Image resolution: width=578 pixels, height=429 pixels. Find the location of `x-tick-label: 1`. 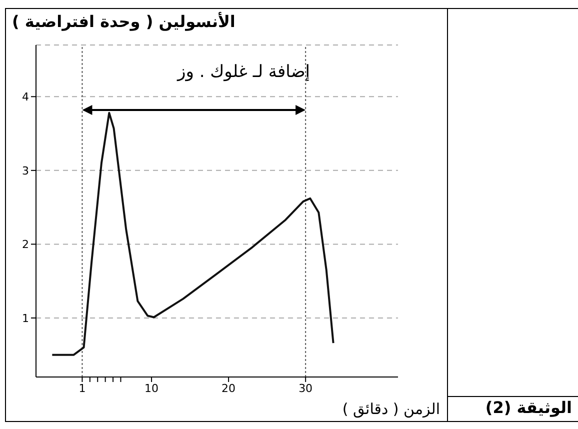

x-tick-label: 1 is located at coordinates (82, 388).